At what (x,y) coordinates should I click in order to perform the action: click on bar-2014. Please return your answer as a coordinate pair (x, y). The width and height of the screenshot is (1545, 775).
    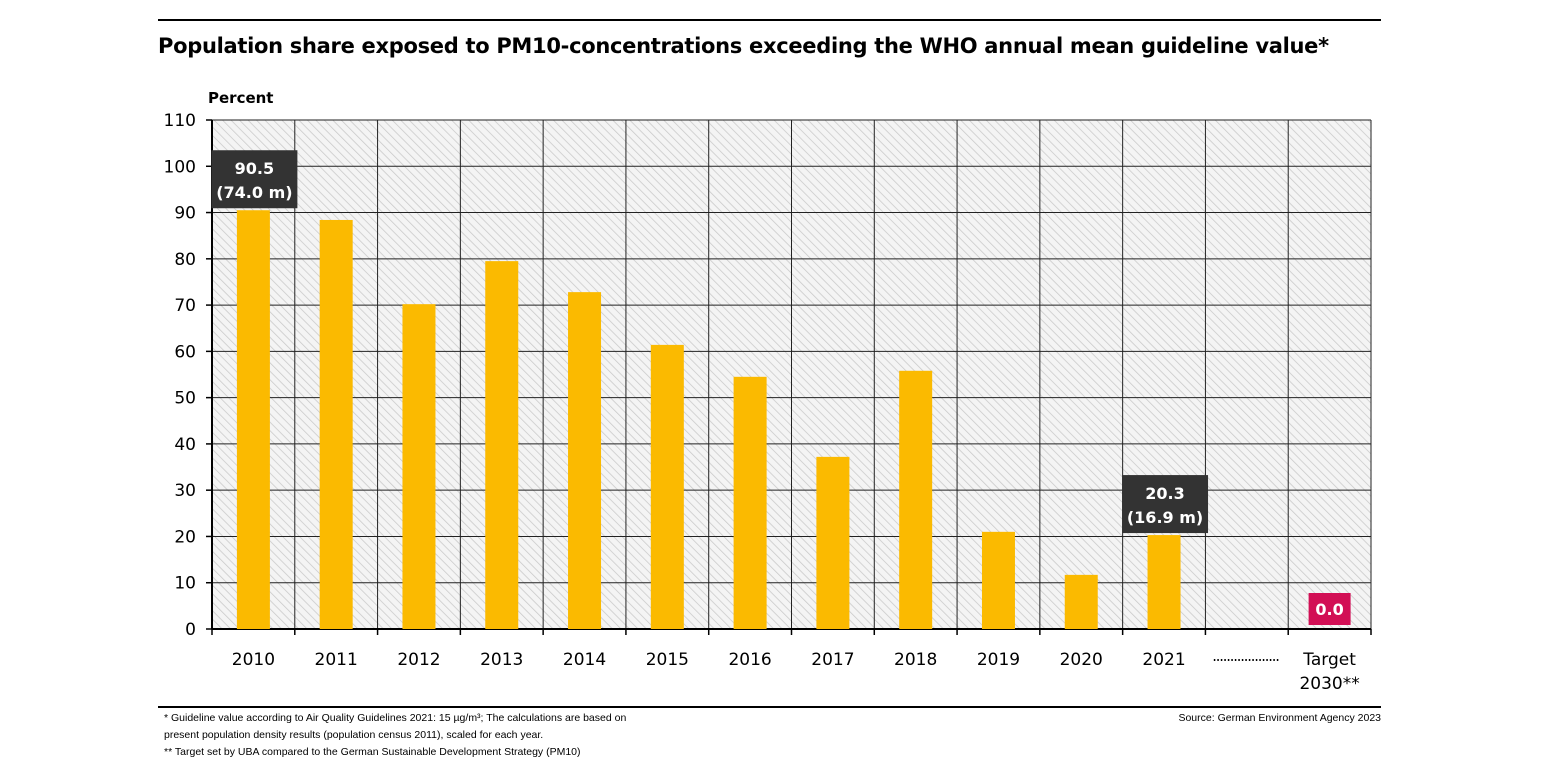
    Looking at the image, I should click on (585, 460).